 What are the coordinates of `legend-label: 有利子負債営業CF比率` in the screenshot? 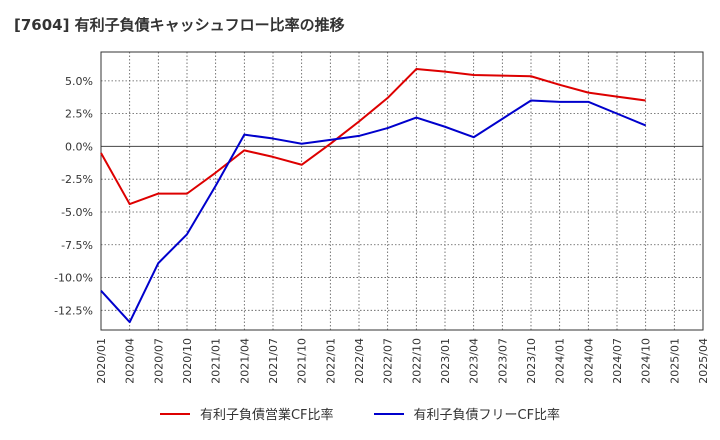 It's located at (266, 415).